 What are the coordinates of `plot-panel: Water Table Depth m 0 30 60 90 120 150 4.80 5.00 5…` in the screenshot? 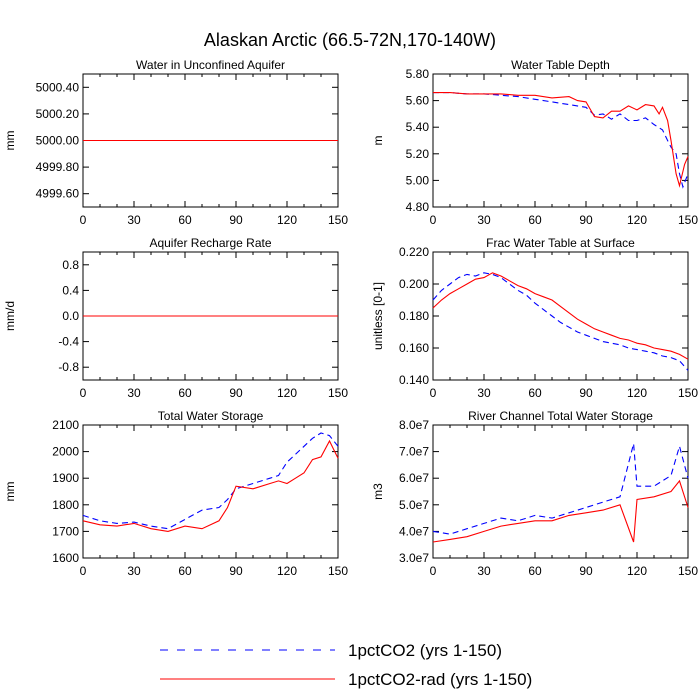 It's located at (534, 142).